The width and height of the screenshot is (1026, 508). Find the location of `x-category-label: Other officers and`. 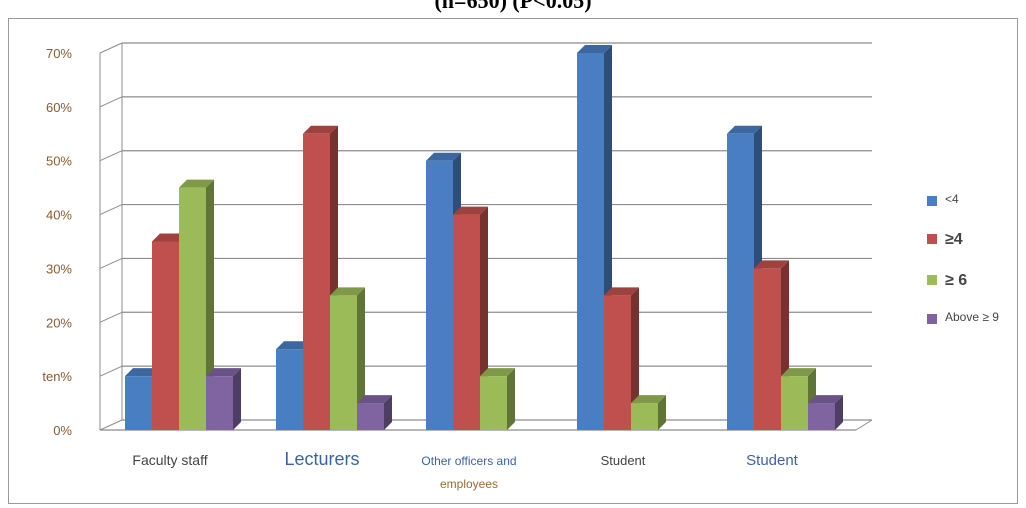

x-category-label: Other officers and is located at coordinates (468, 461).